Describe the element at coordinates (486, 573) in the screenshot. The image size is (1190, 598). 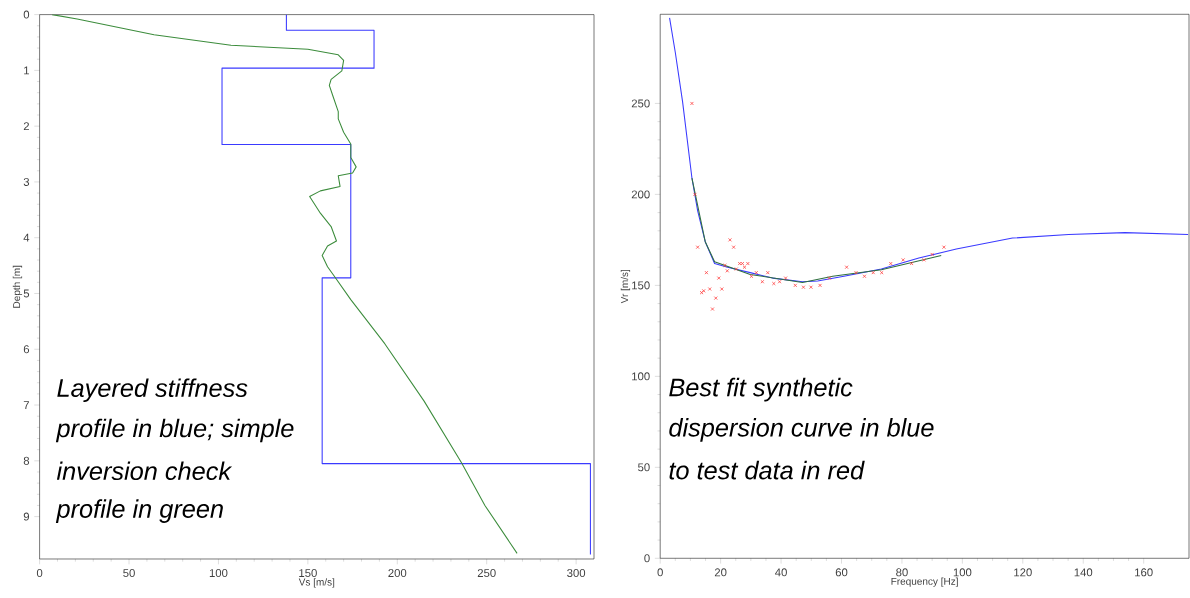
I see `x-tick-label: 250` at that location.